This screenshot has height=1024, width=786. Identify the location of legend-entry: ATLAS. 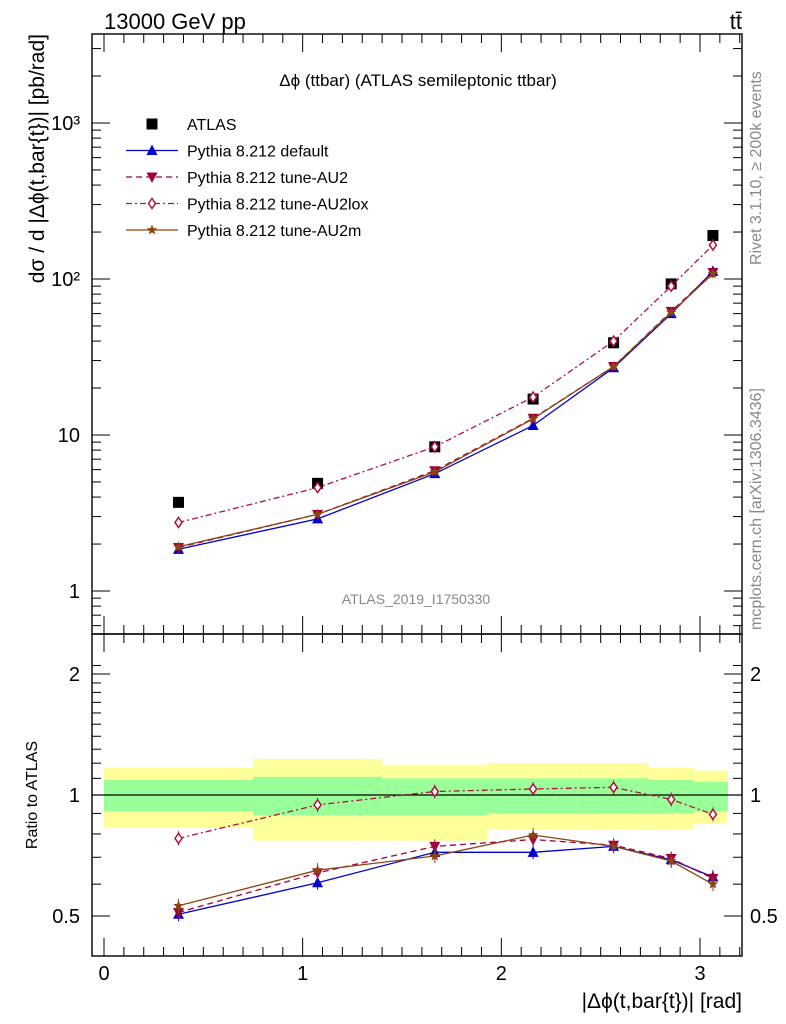
(212, 125).